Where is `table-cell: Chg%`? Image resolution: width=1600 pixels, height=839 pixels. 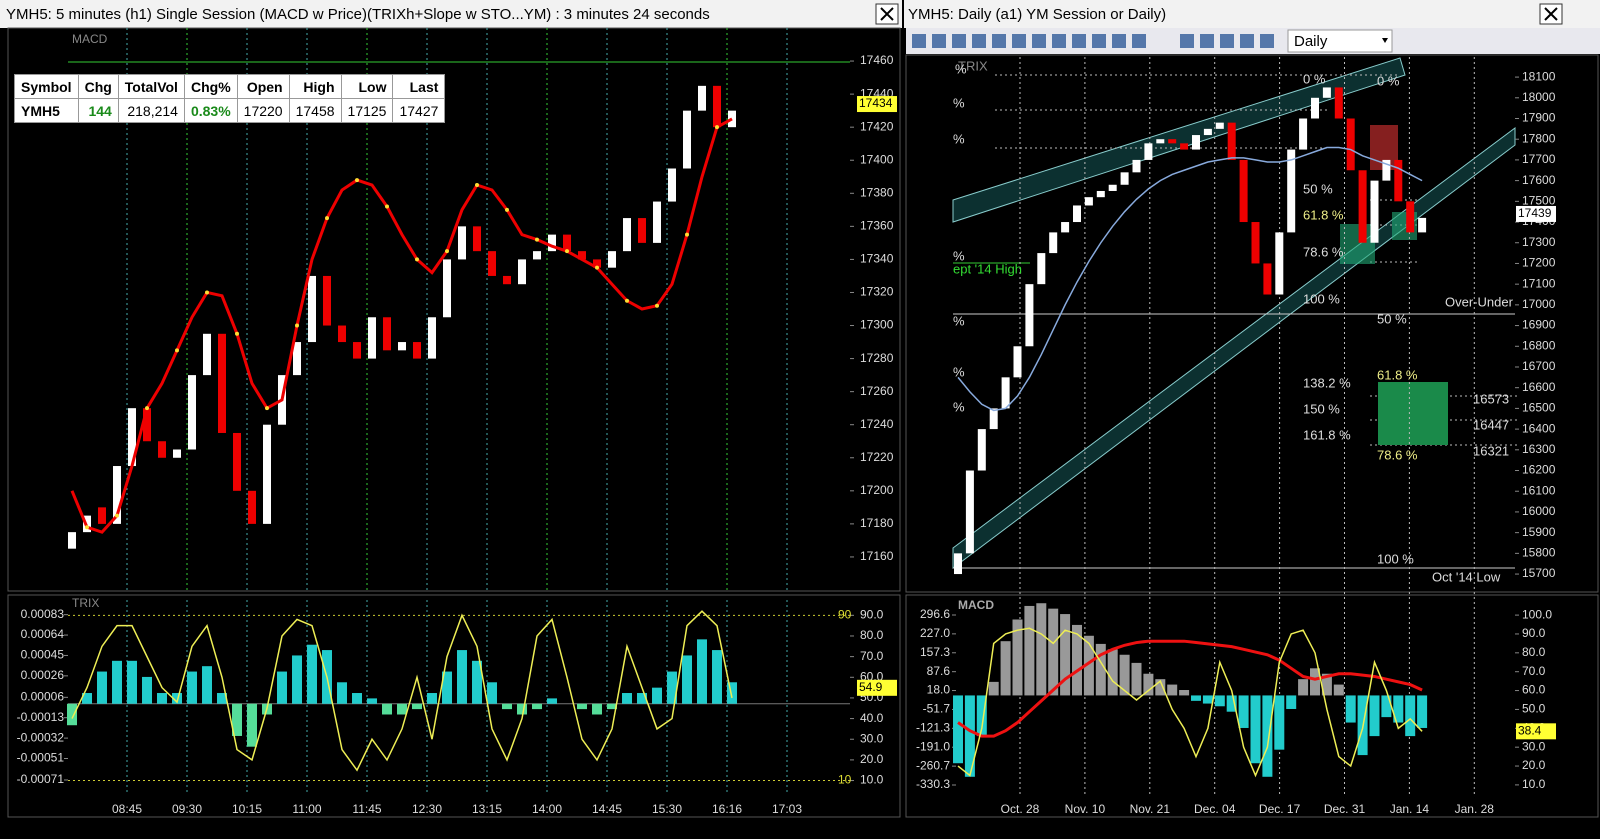 table-cell: Chg% is located at coordinates (210, 86).